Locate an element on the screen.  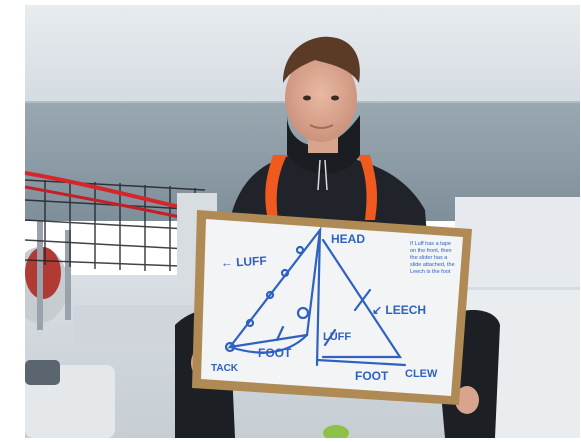
label-clew: CLEW is located at coordinates (421, 374).